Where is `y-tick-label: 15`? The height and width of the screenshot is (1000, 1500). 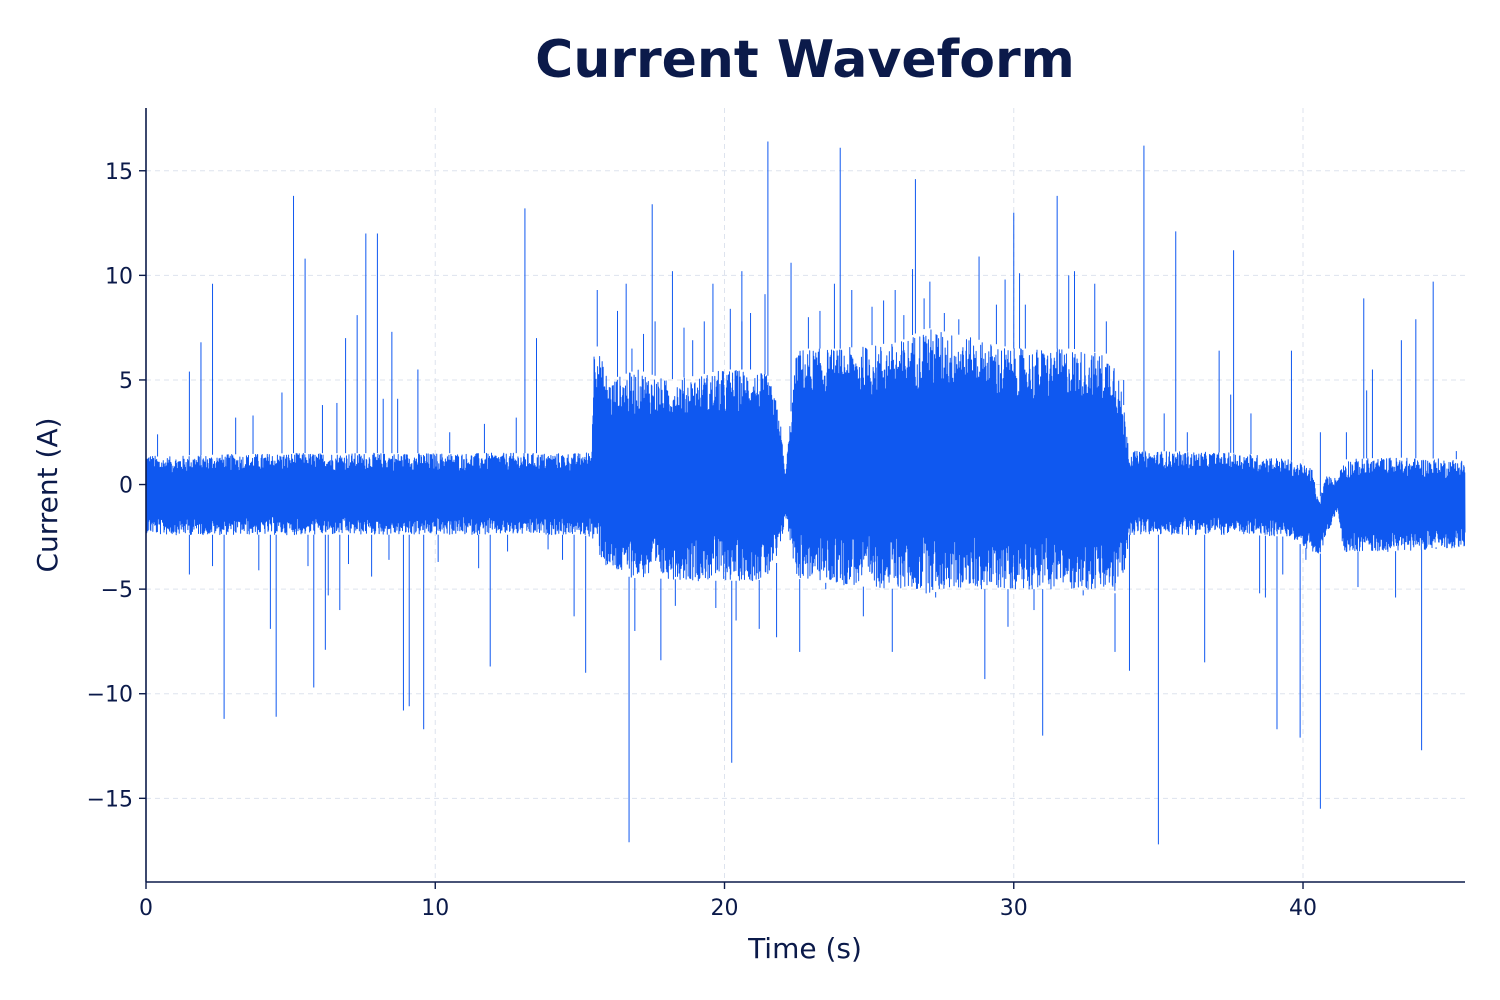
y-tick-label: 15 is located at coordinates (119, 172).